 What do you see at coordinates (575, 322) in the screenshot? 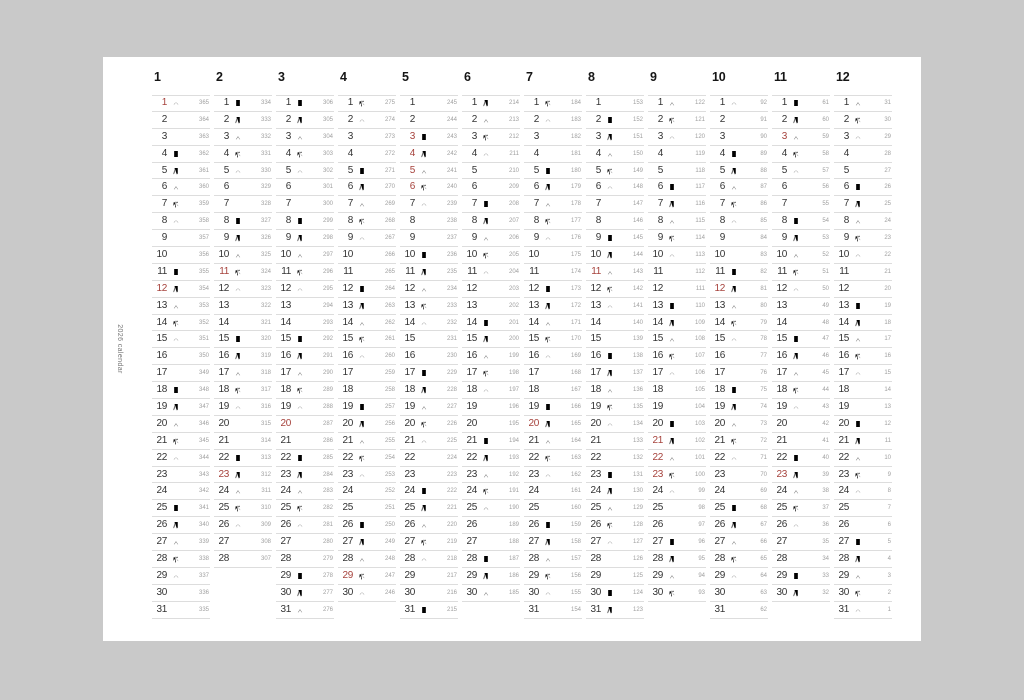
I see `days-remaining: 171` at bounding box center [575, 322].